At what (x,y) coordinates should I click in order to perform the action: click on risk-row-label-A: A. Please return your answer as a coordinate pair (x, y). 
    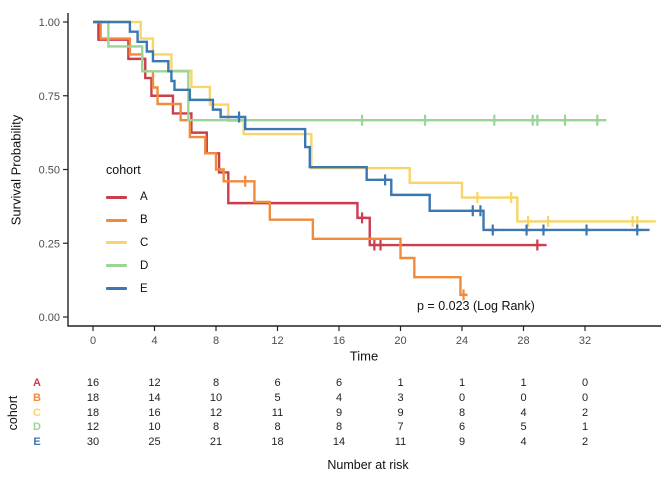
    Looking at the image, I should click on (37, 383).